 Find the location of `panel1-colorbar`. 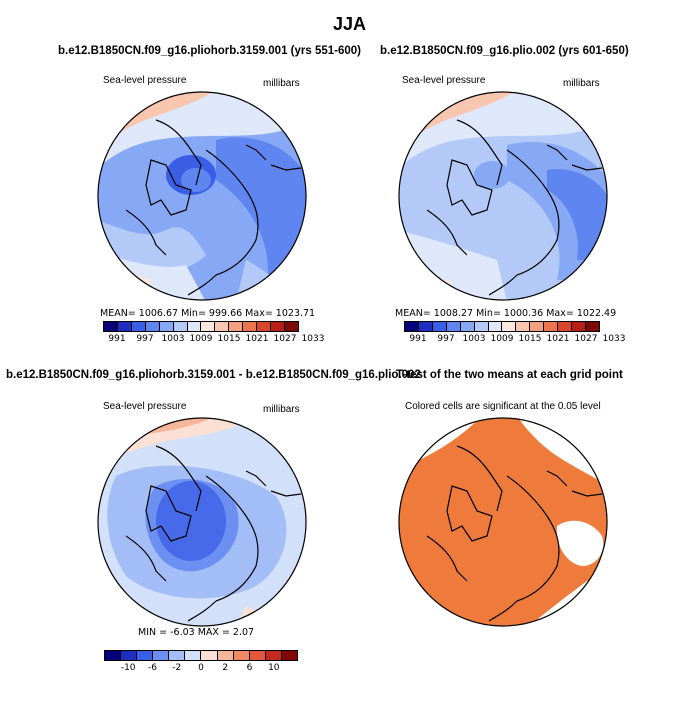

panel1-colorbar is located at coordinates (201, 326).